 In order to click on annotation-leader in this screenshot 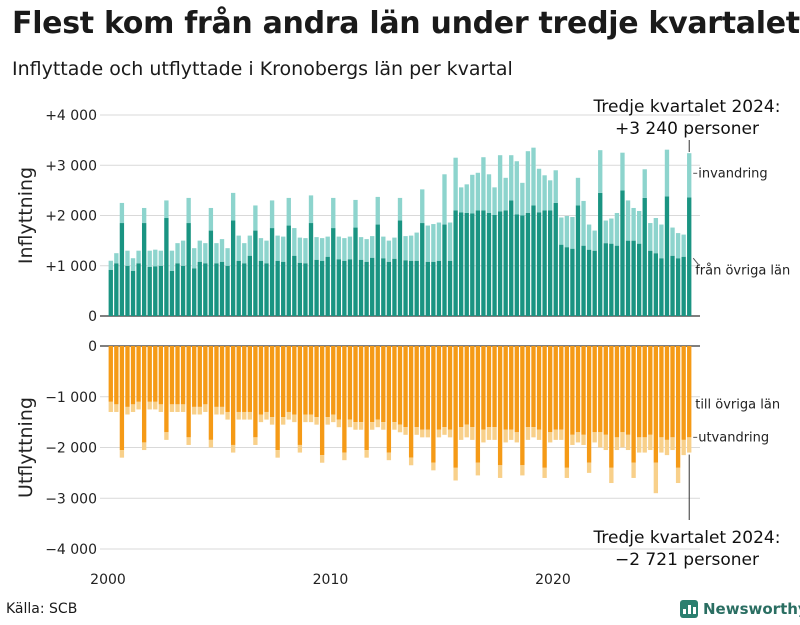, I will do `click(695, 261)`.